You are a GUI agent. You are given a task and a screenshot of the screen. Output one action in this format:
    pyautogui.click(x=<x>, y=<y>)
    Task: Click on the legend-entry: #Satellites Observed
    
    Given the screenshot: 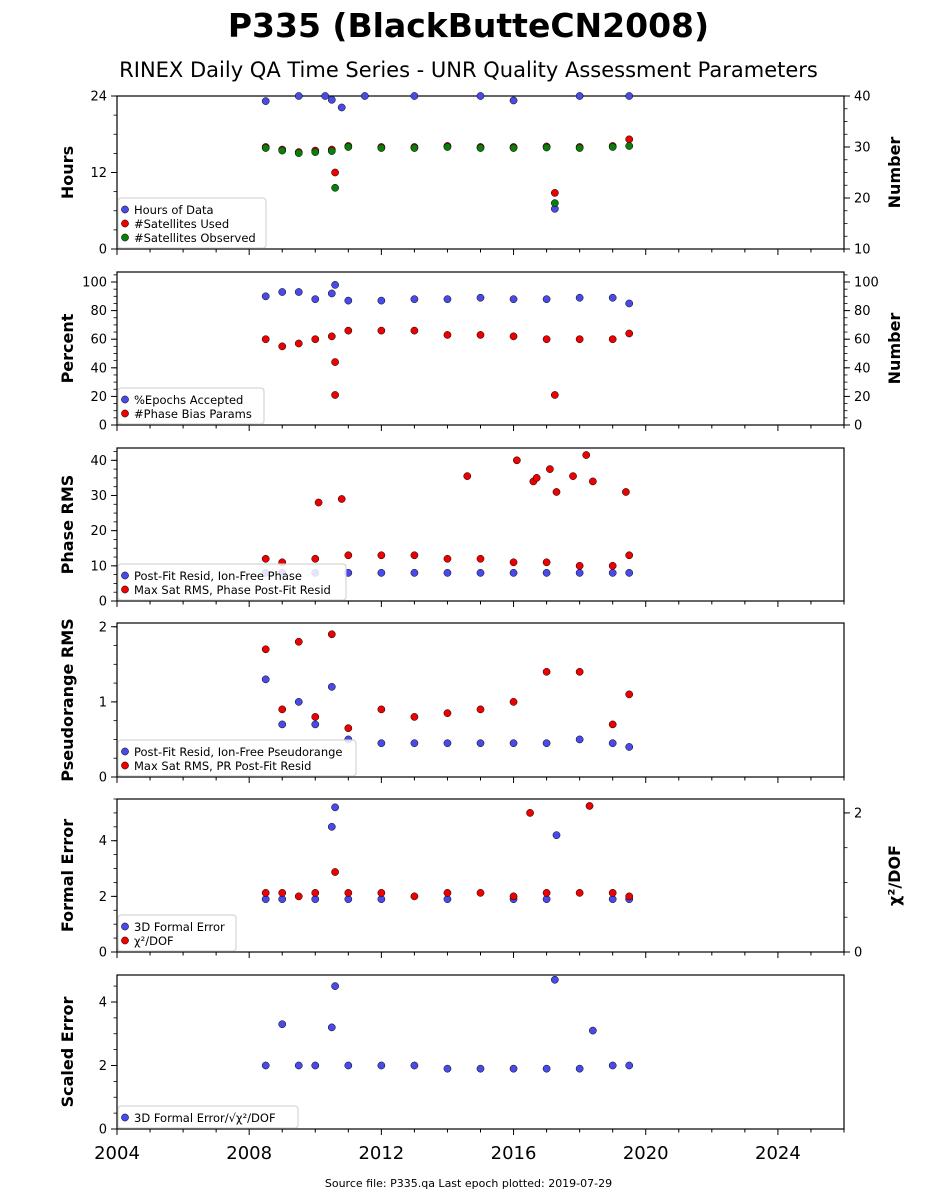 What is the action you would take?
    pyautogui.click(x=195, y=238)
    